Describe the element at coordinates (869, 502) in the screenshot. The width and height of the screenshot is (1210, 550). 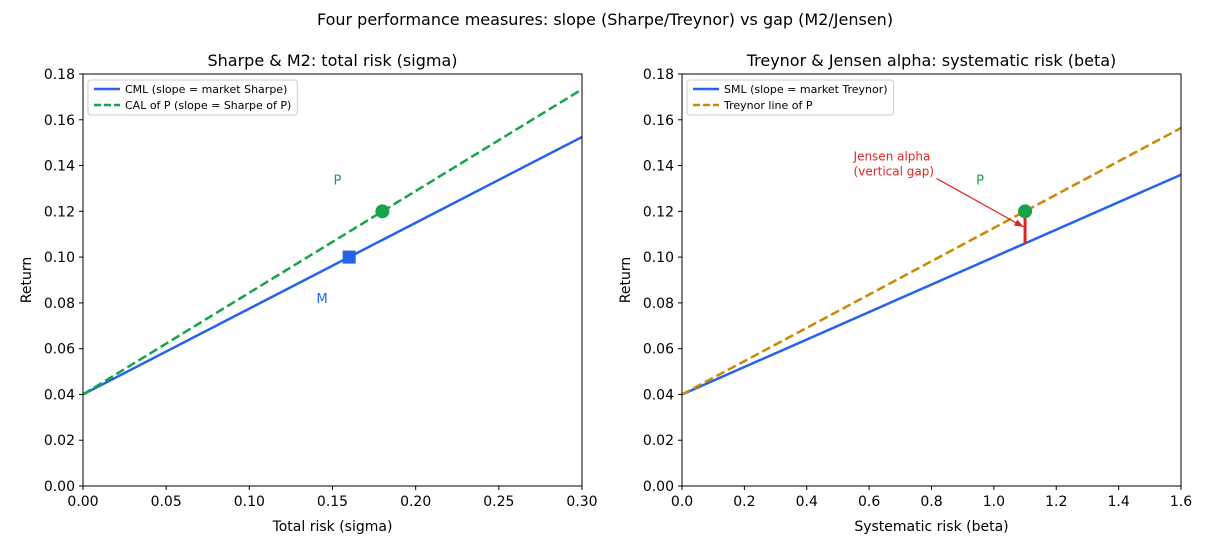
I see `x-tick-label: 0.6` at that location.